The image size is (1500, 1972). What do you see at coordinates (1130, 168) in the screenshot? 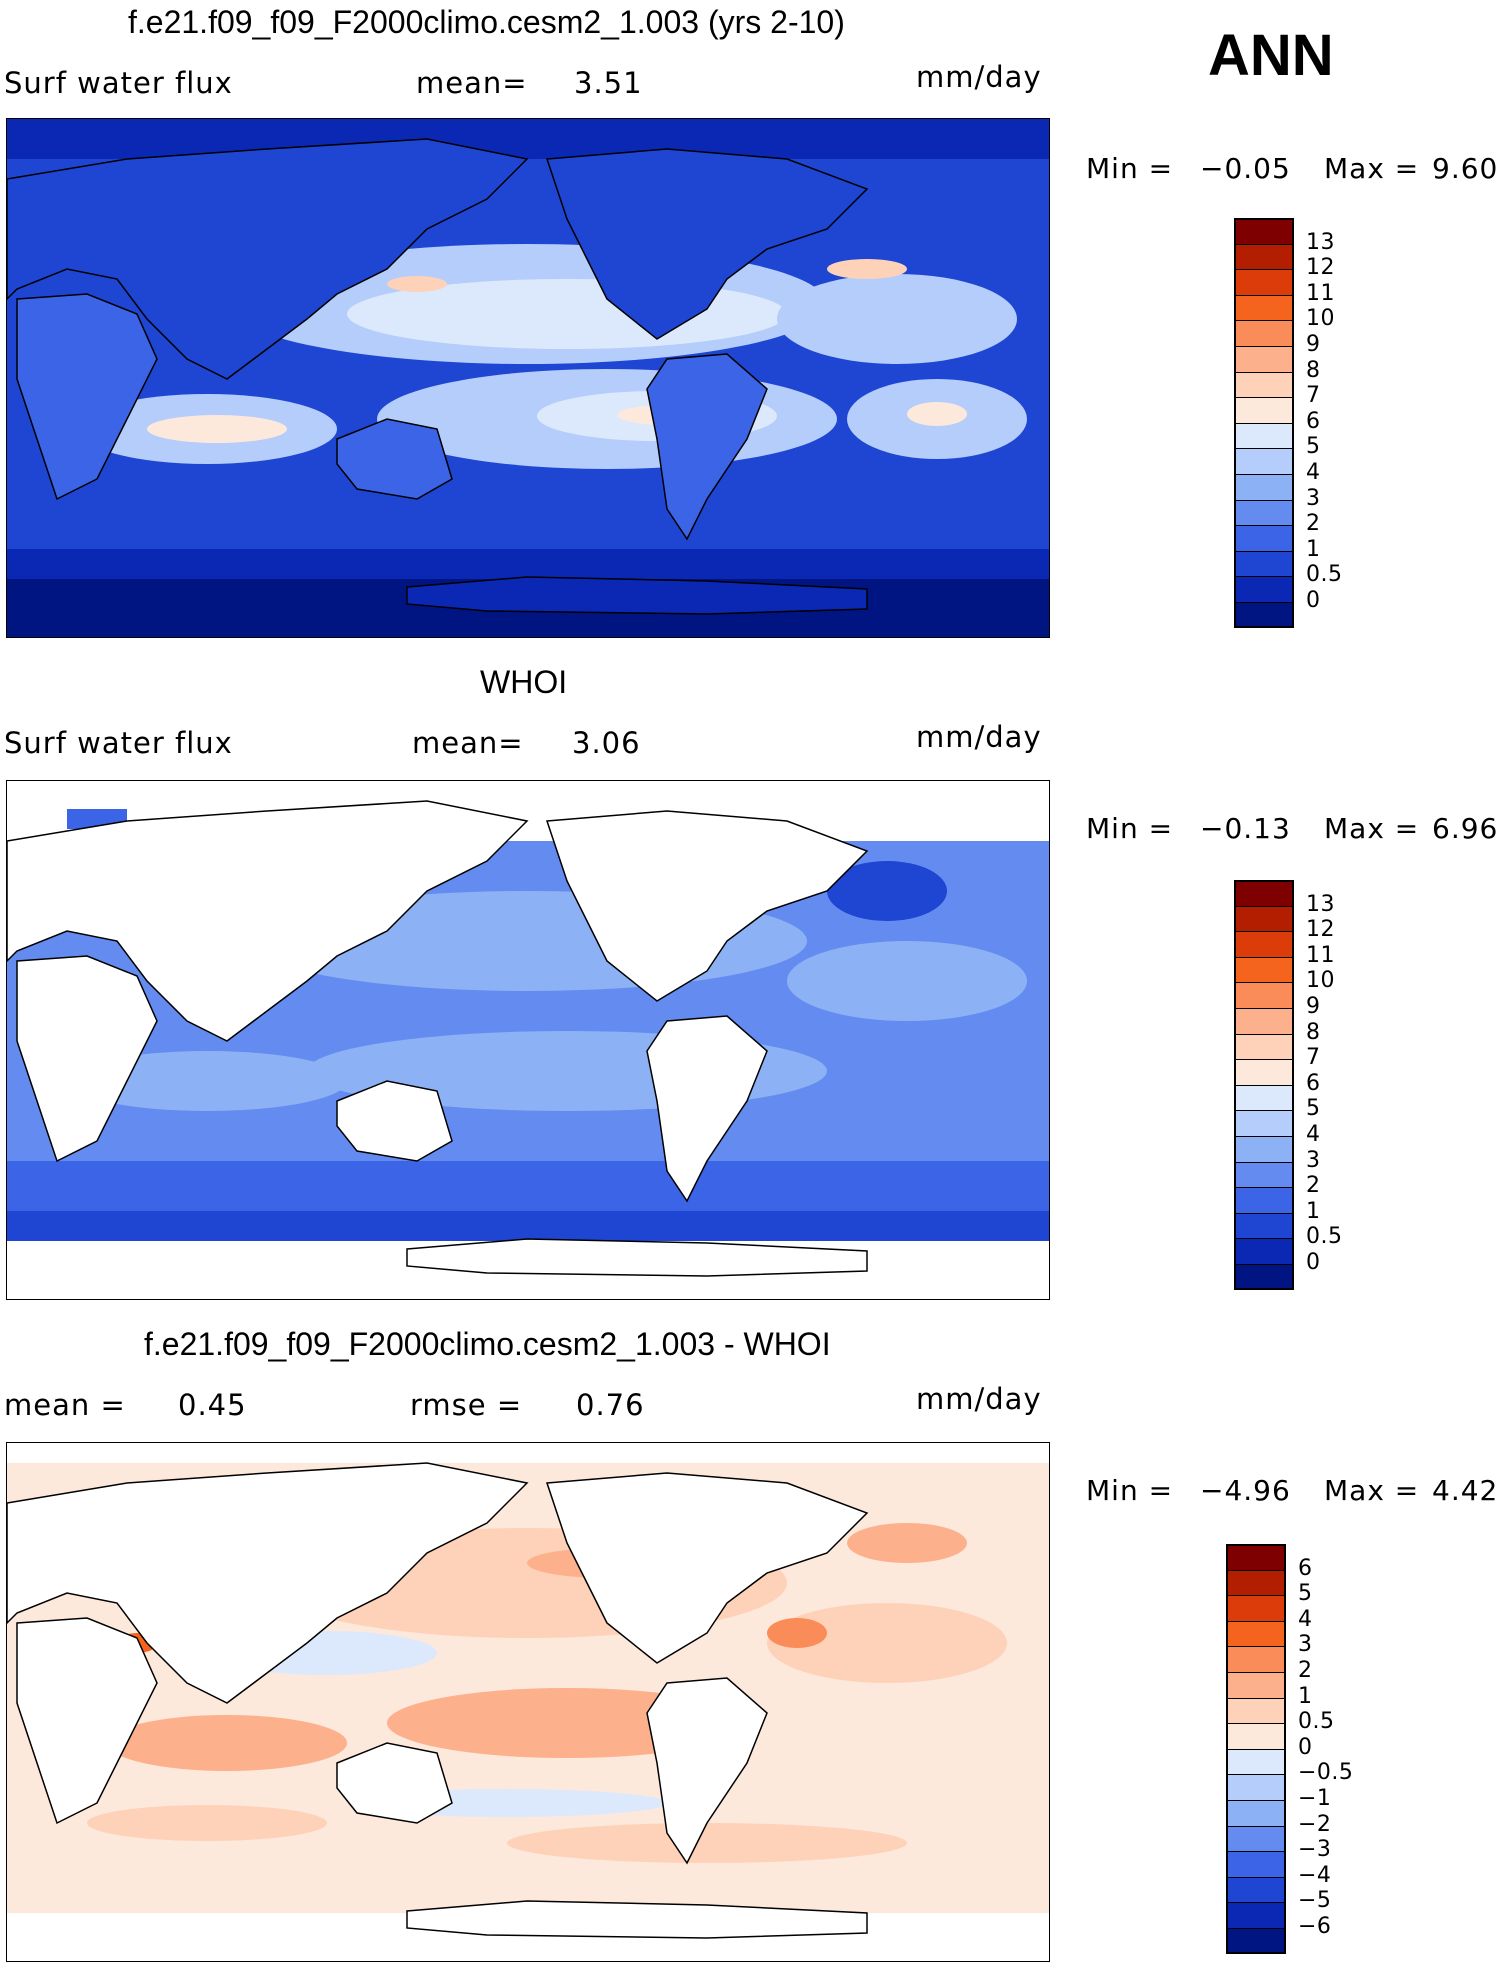
I see `panel-model-min-label: Min =` at bounding box center [1130, 168].